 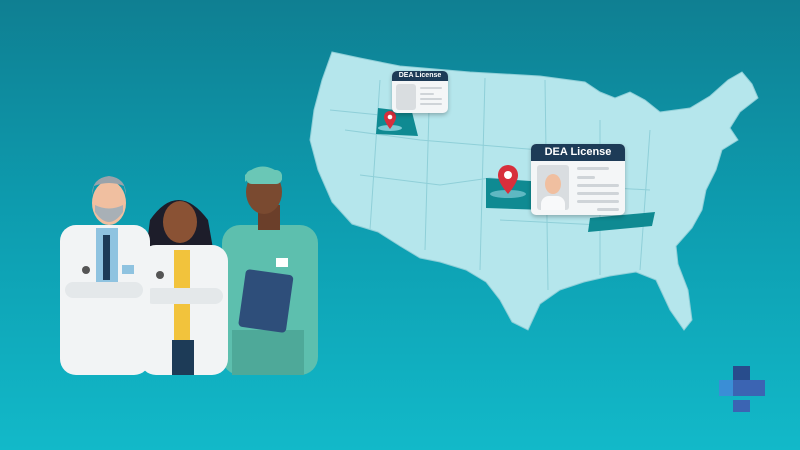 What do you see at coordinates (420, 76) in the screenshot?
I see `small-card-title: DEA License` at bounding box center [420, 76].